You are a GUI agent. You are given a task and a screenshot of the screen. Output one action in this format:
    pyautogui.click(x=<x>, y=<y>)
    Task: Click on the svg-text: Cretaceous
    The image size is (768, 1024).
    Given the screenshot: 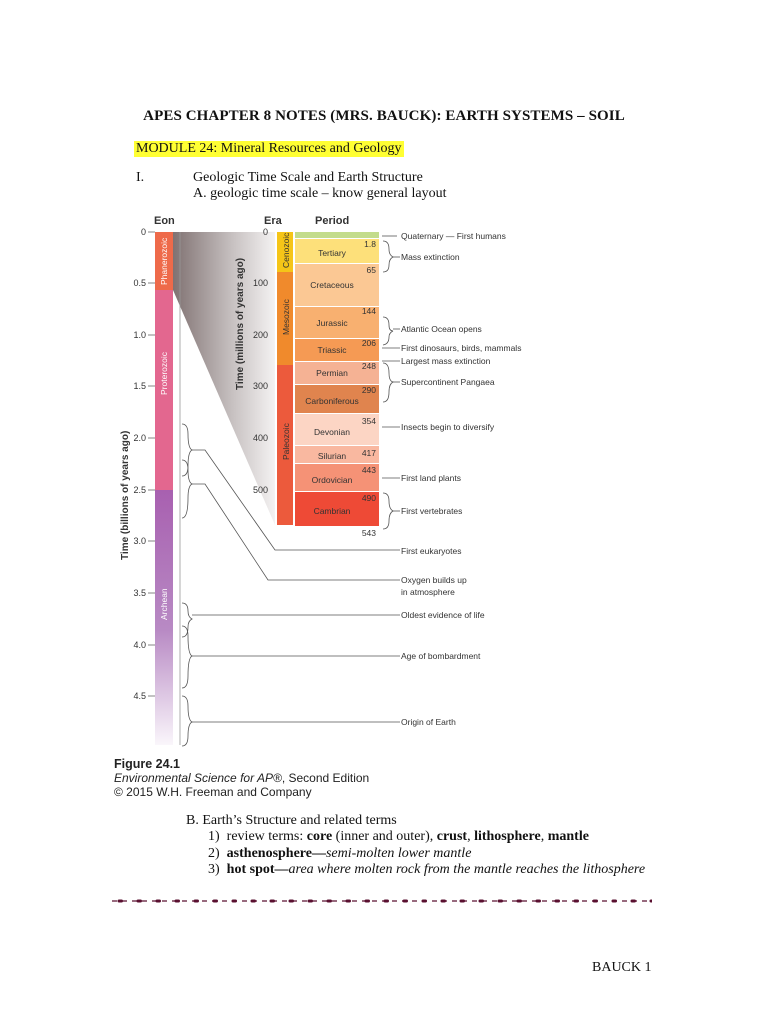 What is the action you would take?
    pyautogui.click(x=331, y=285)
    